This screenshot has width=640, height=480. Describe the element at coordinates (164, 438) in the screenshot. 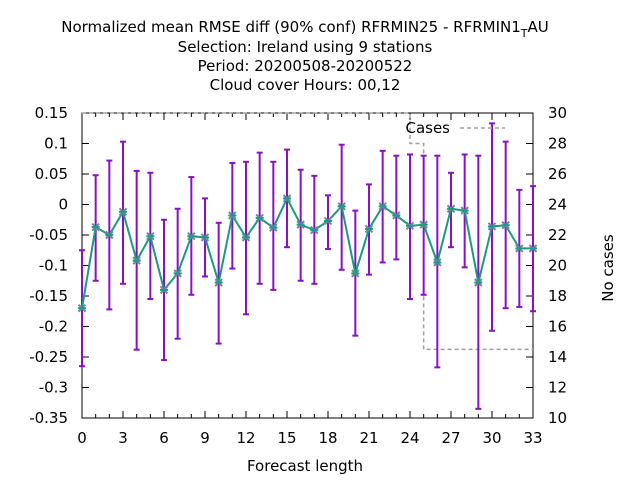

I see `x-tick-label: 6` at that location.